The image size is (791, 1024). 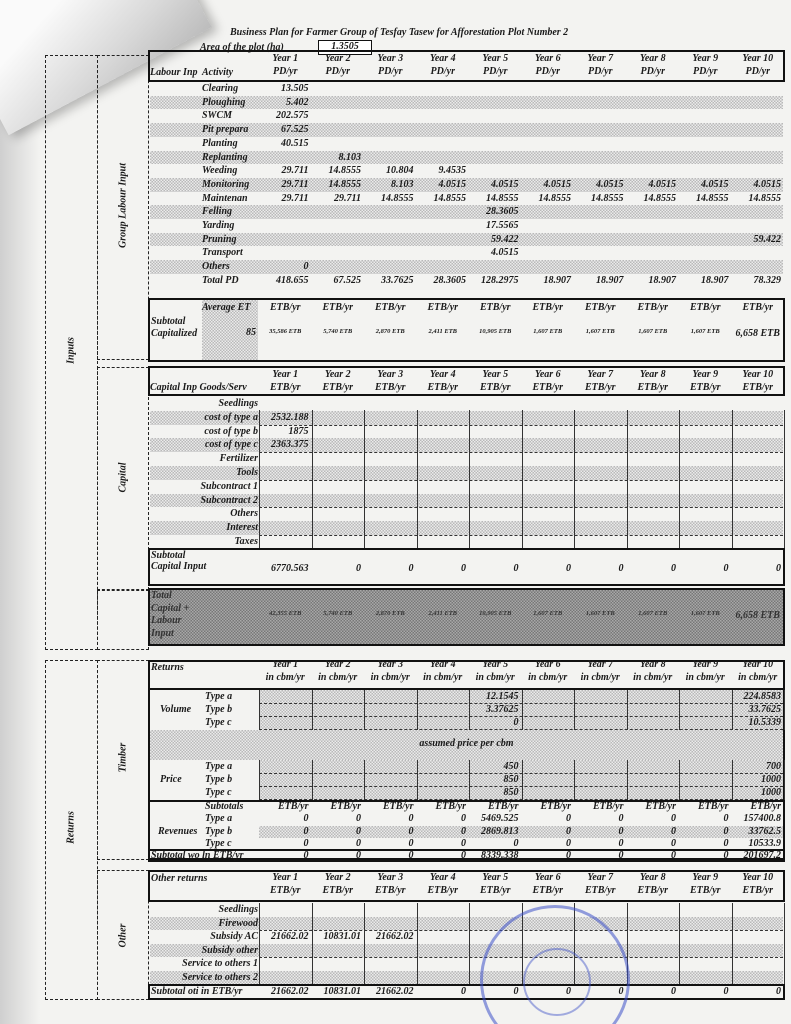 I want to click on row-label: cost of type c, so click(x=231, y=445).